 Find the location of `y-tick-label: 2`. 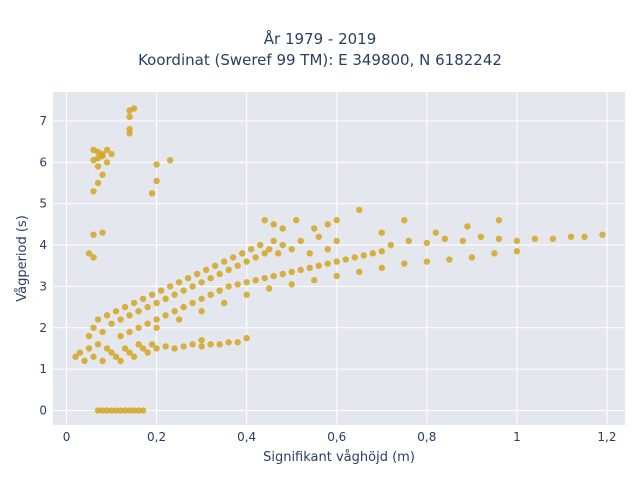

y-tick-label: 2 is located at coordinates (43, 328).